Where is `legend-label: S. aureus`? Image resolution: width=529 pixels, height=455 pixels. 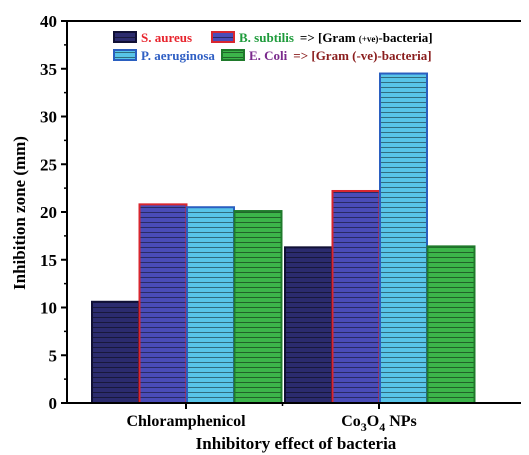
legend-label: S. aureus is located at coordinates (166, 37).